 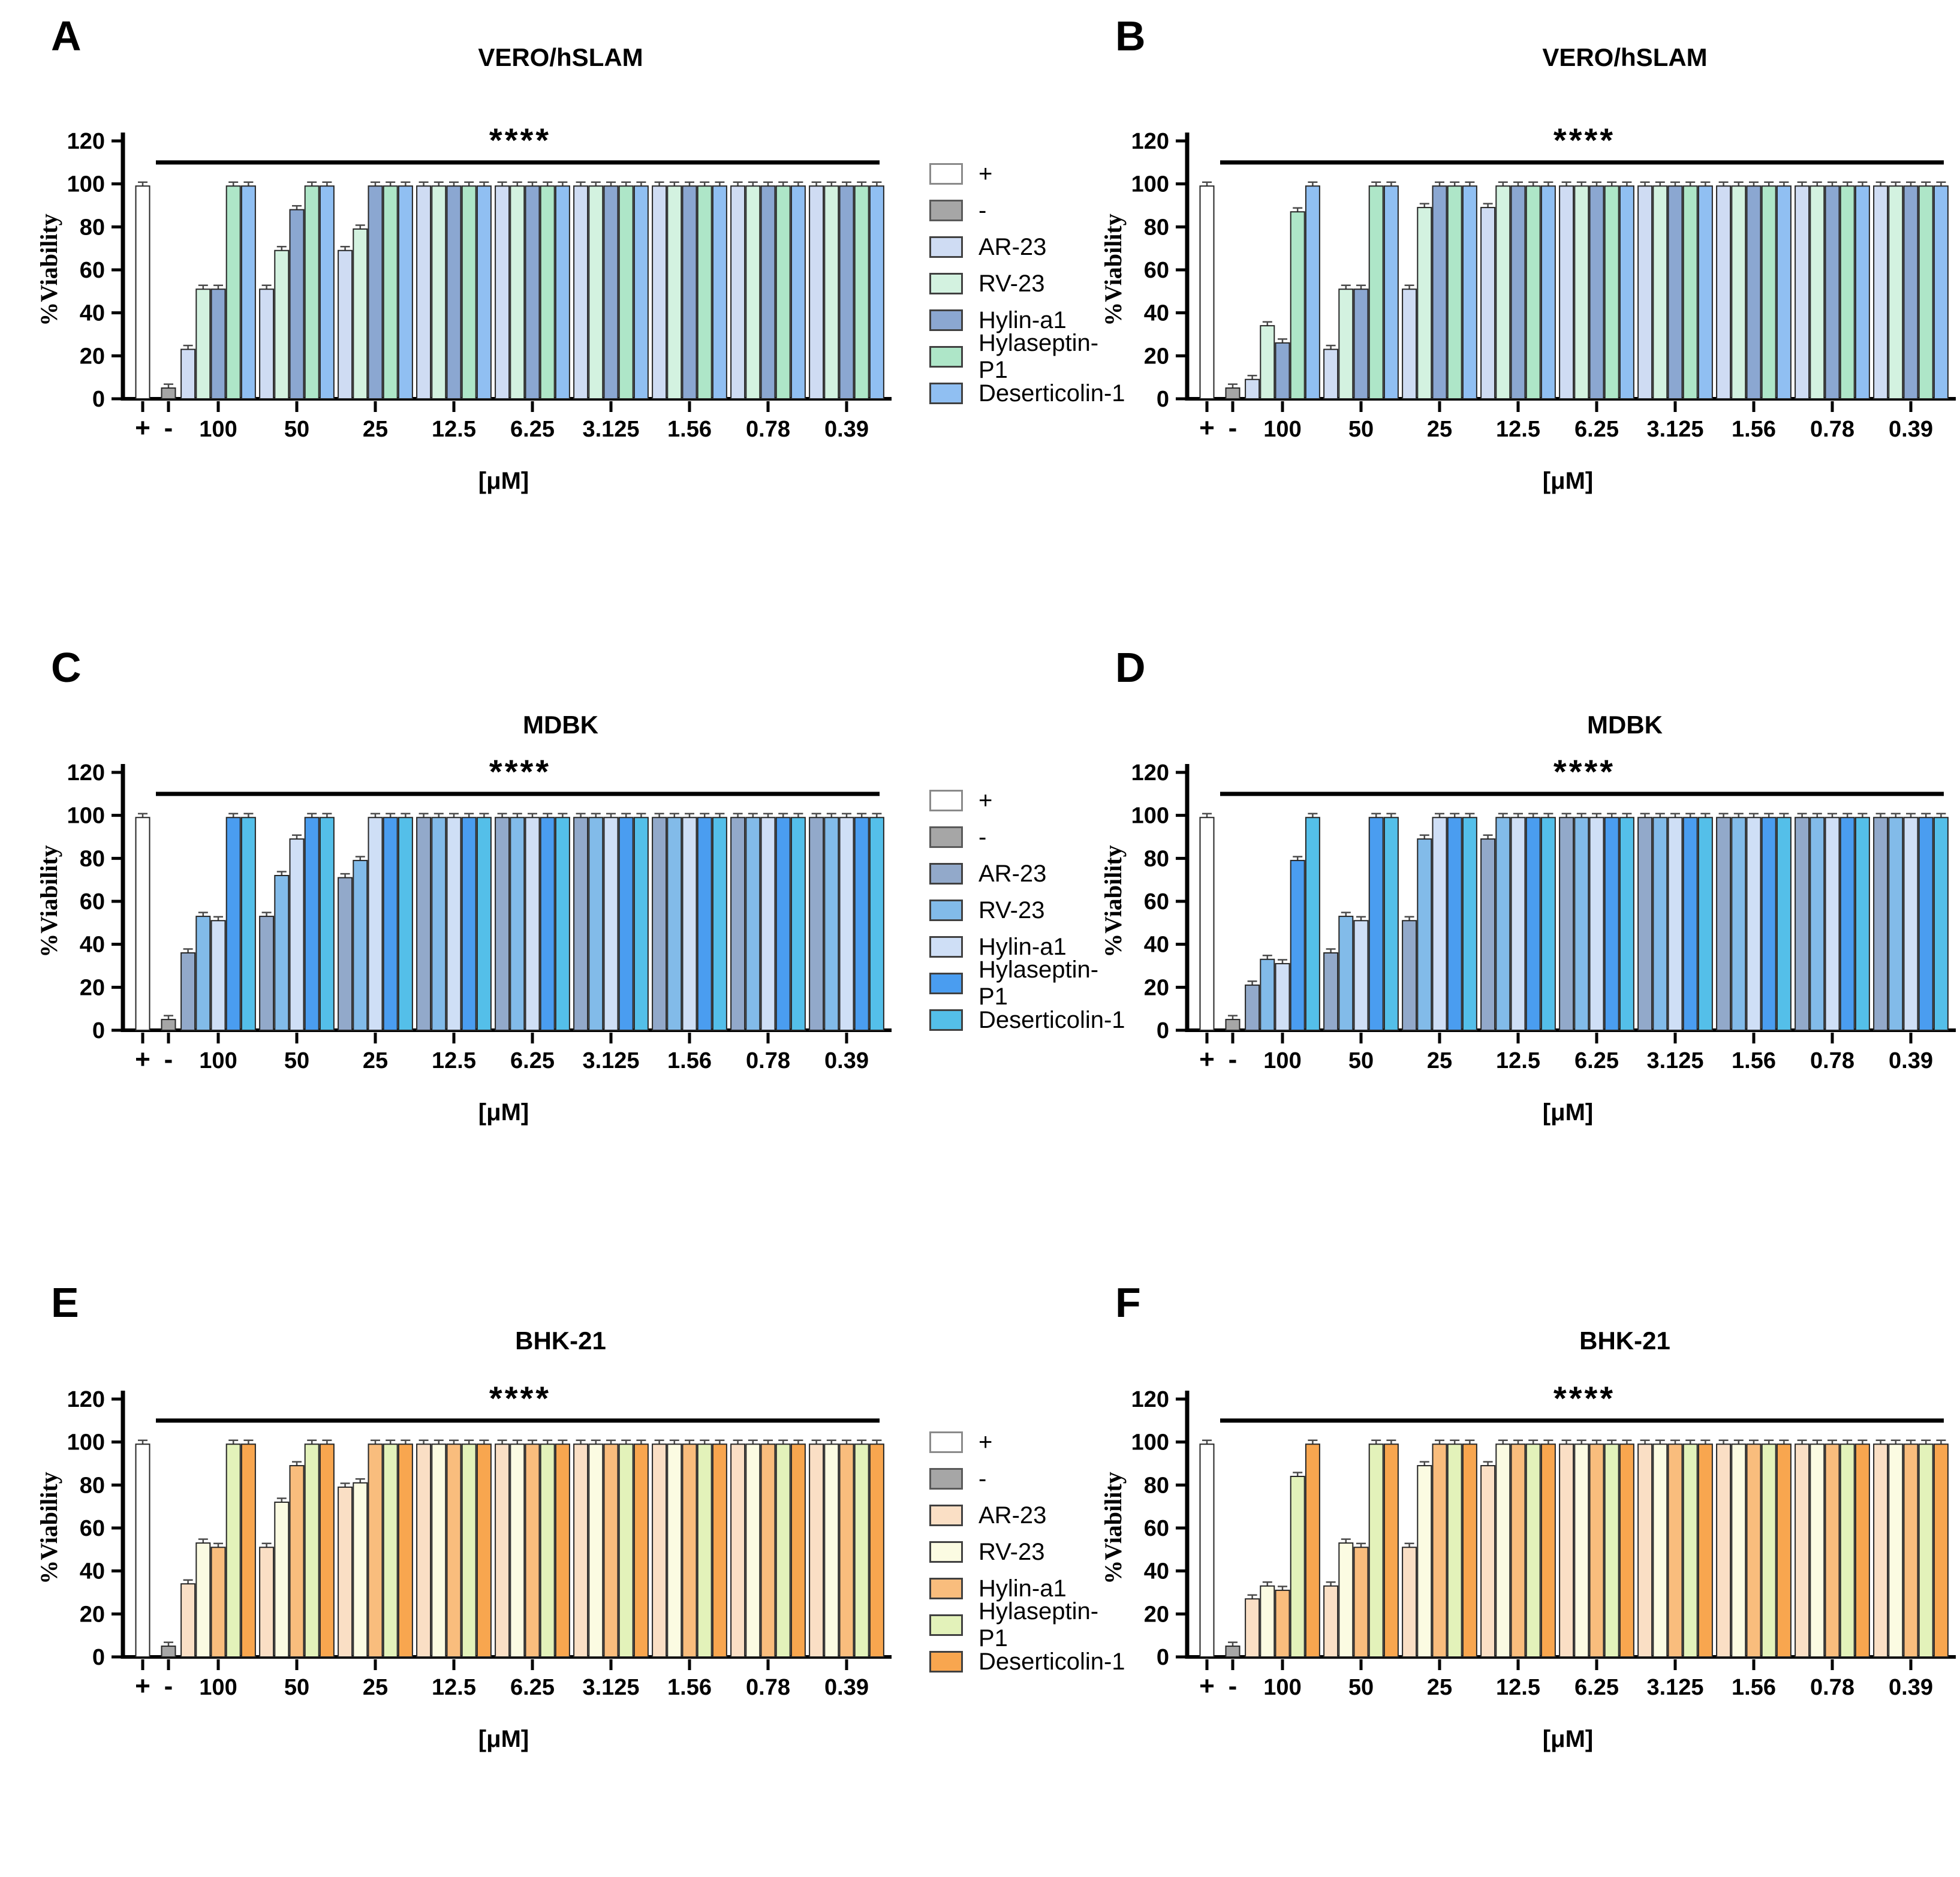 What do you see at coordinates (1625, 725) in the screenshot?
I see `panel-title-d: MDBK` at bounding box center [1625, 725].